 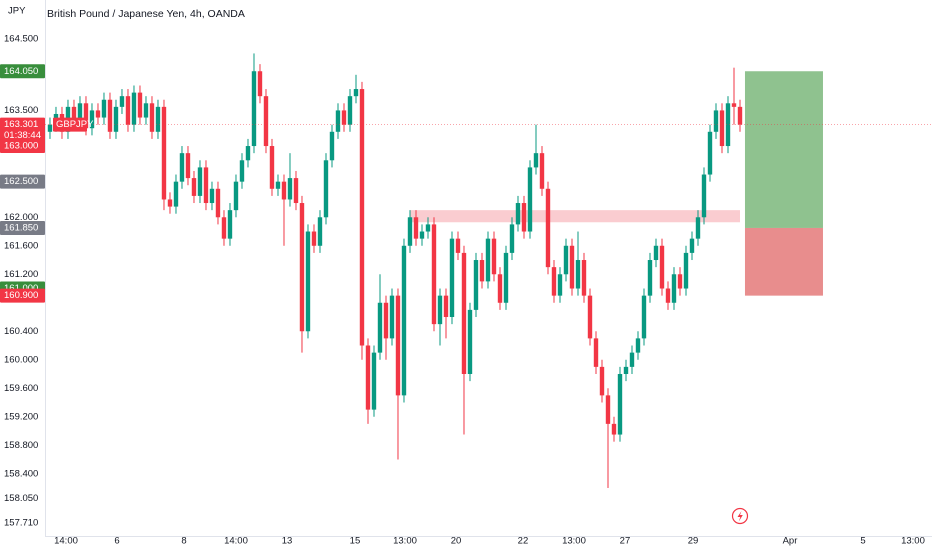 I want to click on price-tag-label: 164.050, so click(x=21, y=71).